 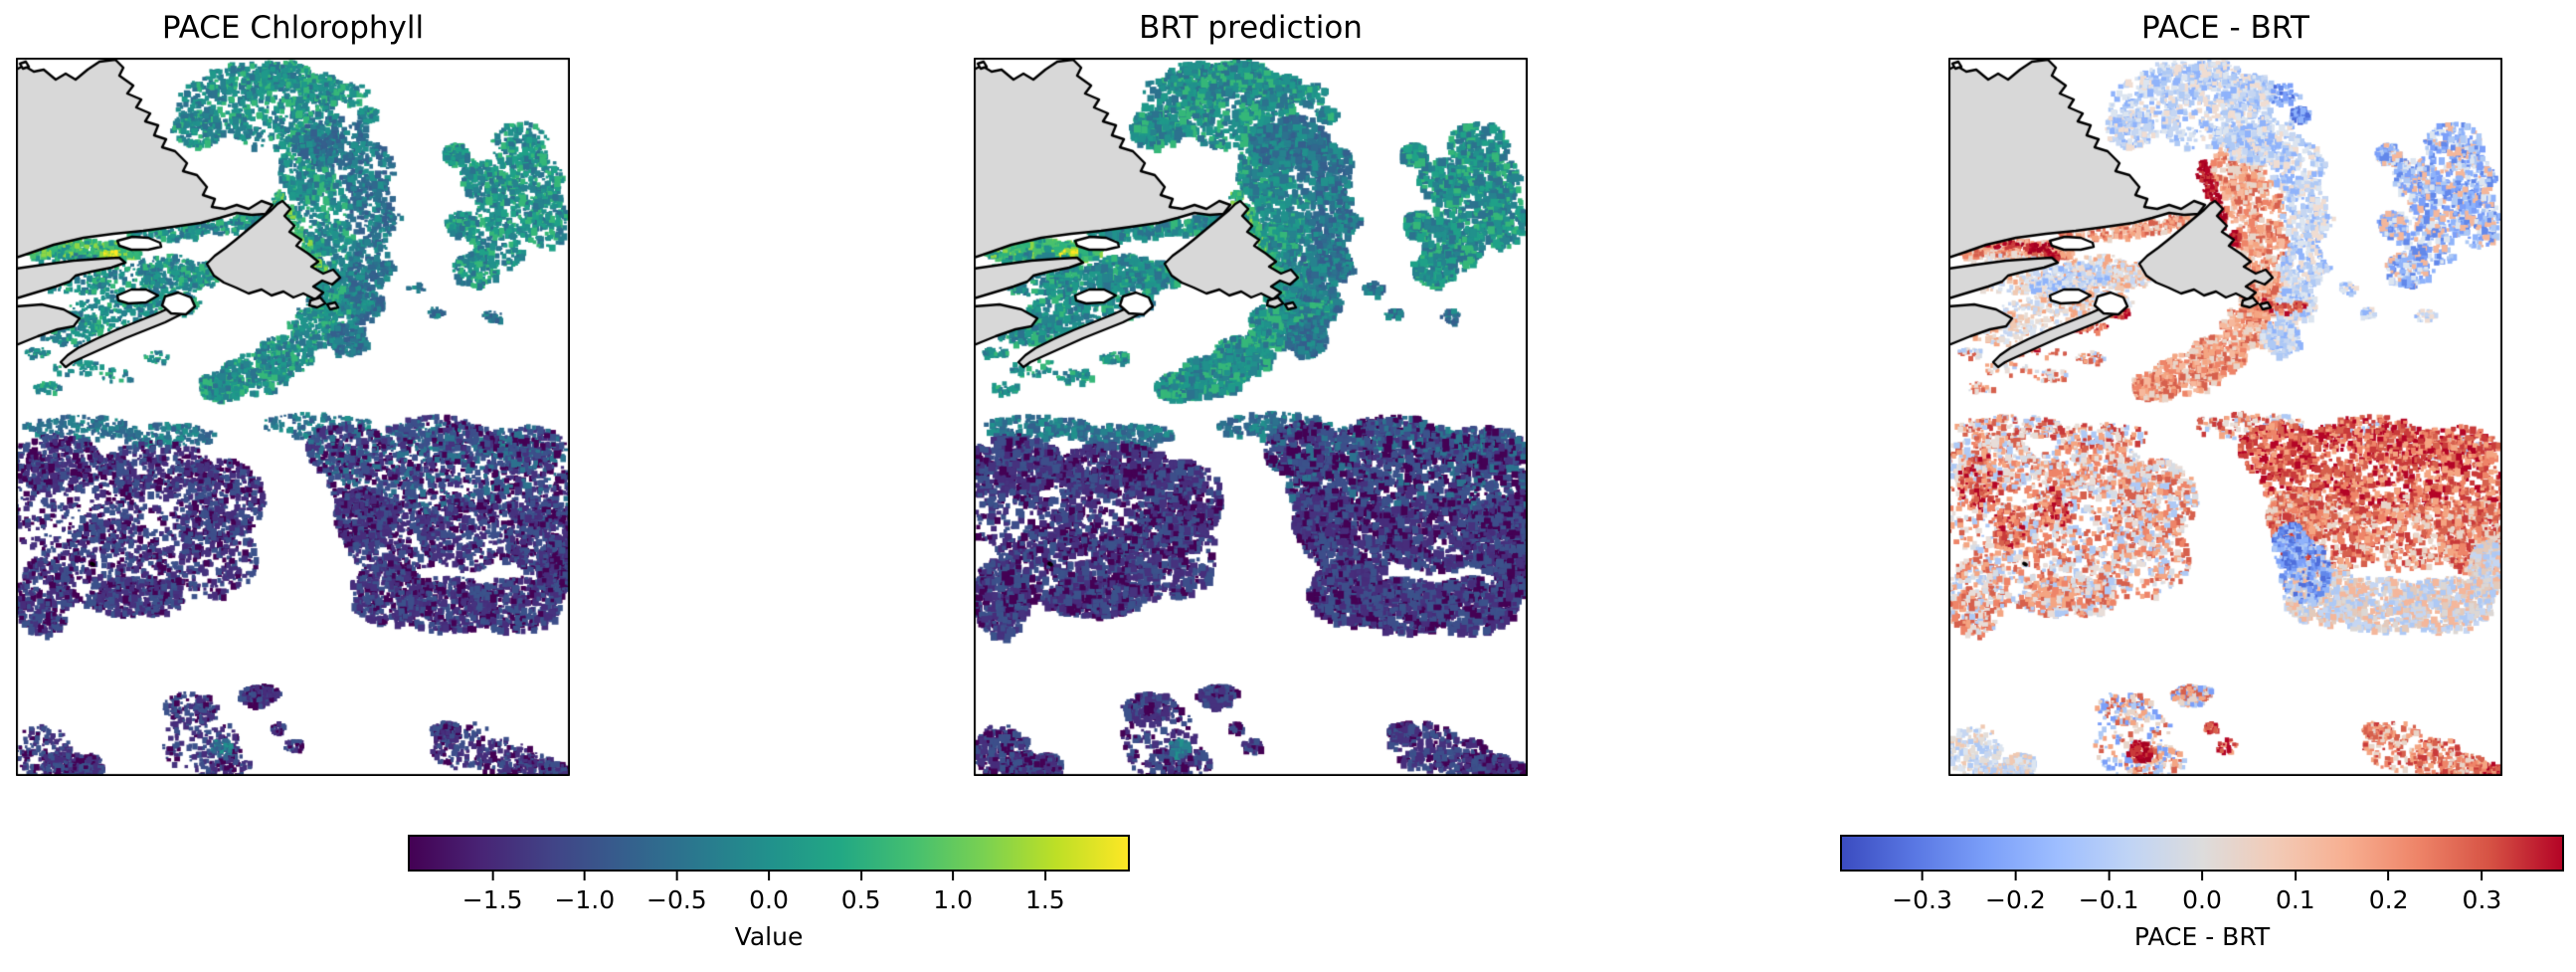 I want to click on panel-title: PACE - BRT, so click(x=2225, y=28).